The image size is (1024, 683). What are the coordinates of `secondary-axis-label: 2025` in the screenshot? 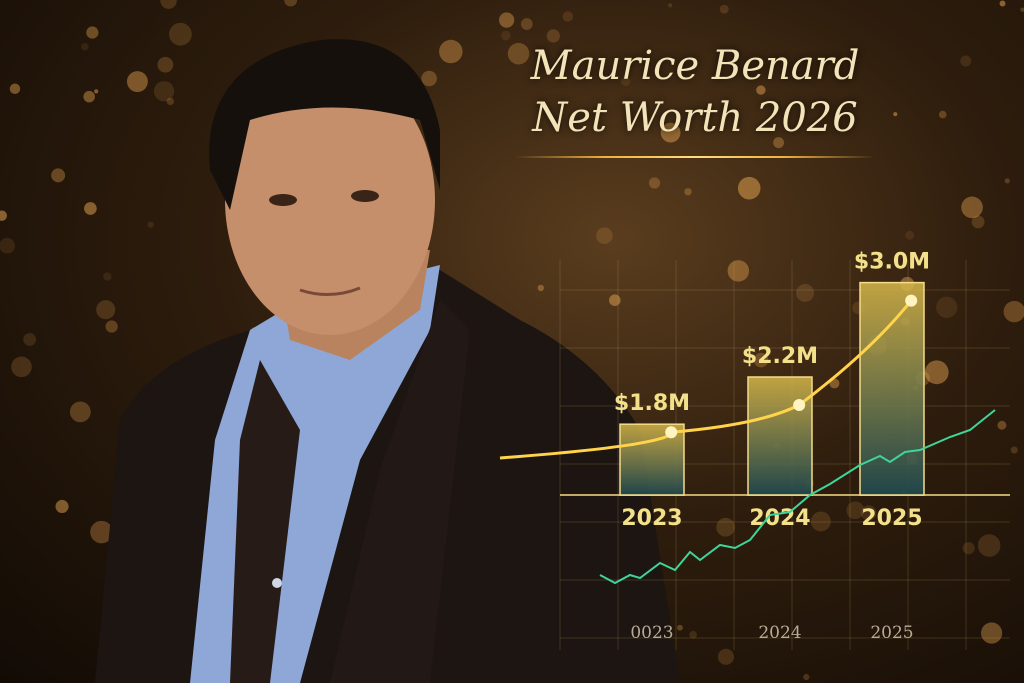 It's located at (891, 633).